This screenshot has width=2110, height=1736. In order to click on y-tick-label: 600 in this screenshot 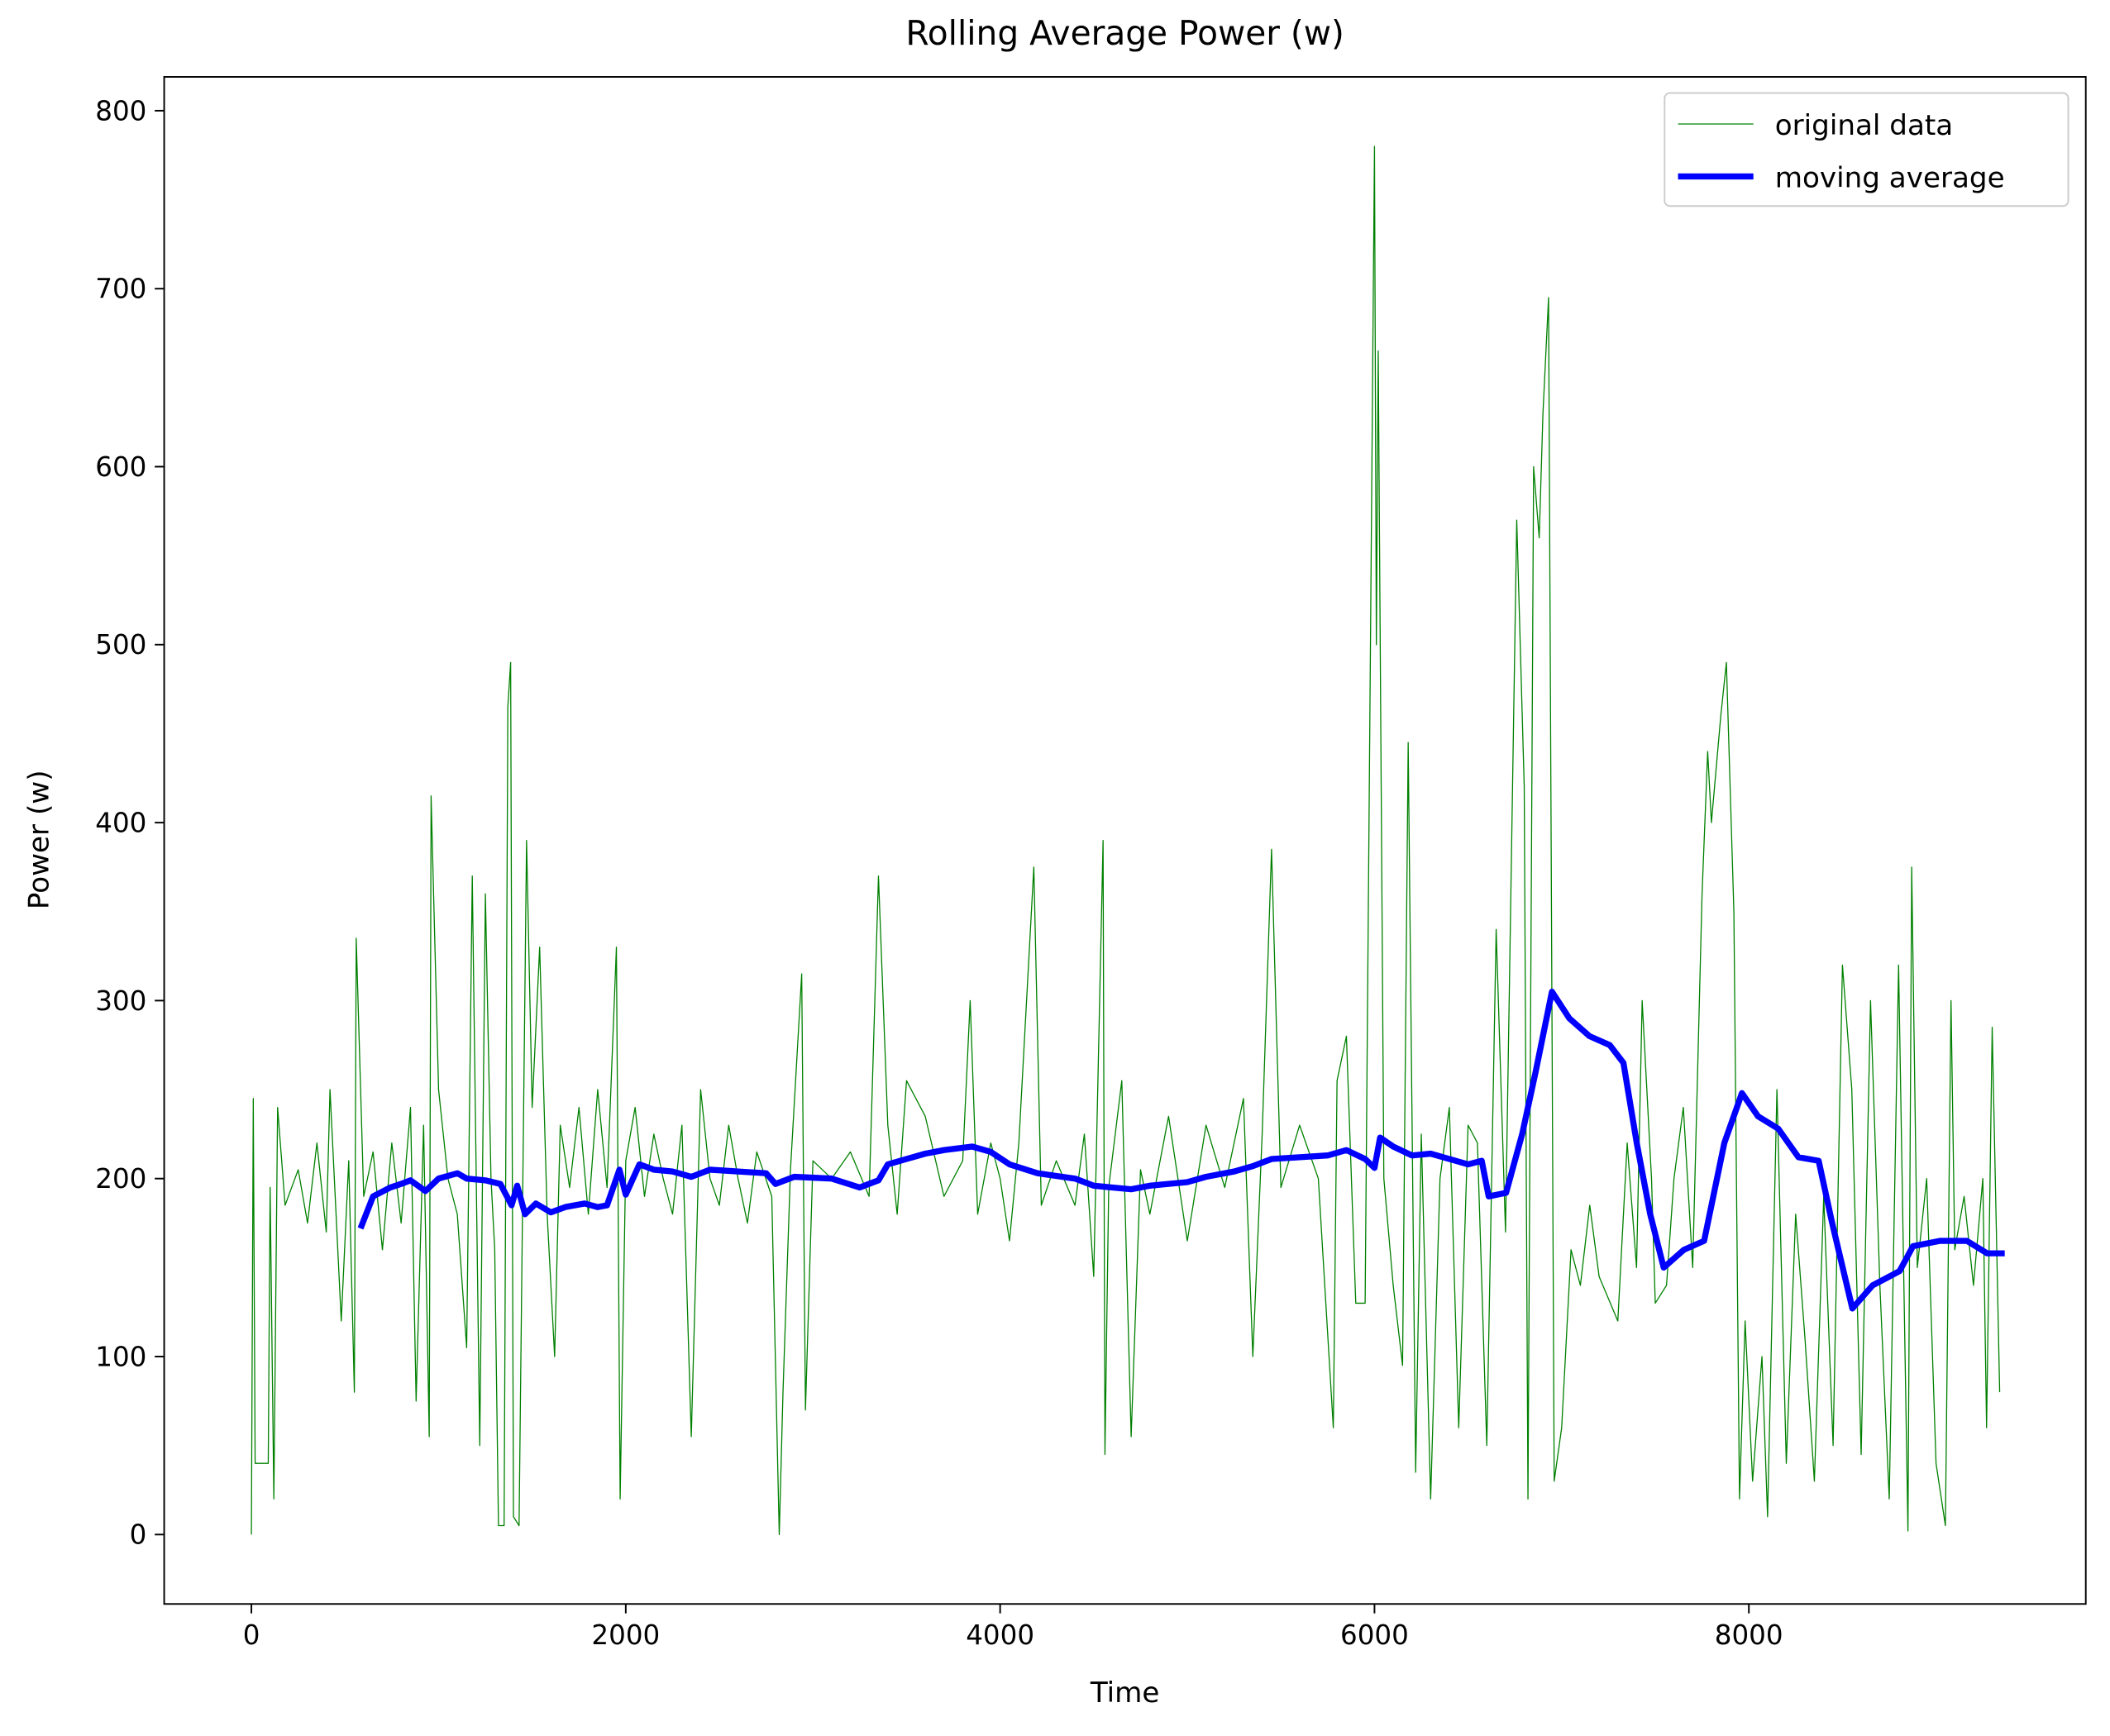, I will do `click(120, 467)`.